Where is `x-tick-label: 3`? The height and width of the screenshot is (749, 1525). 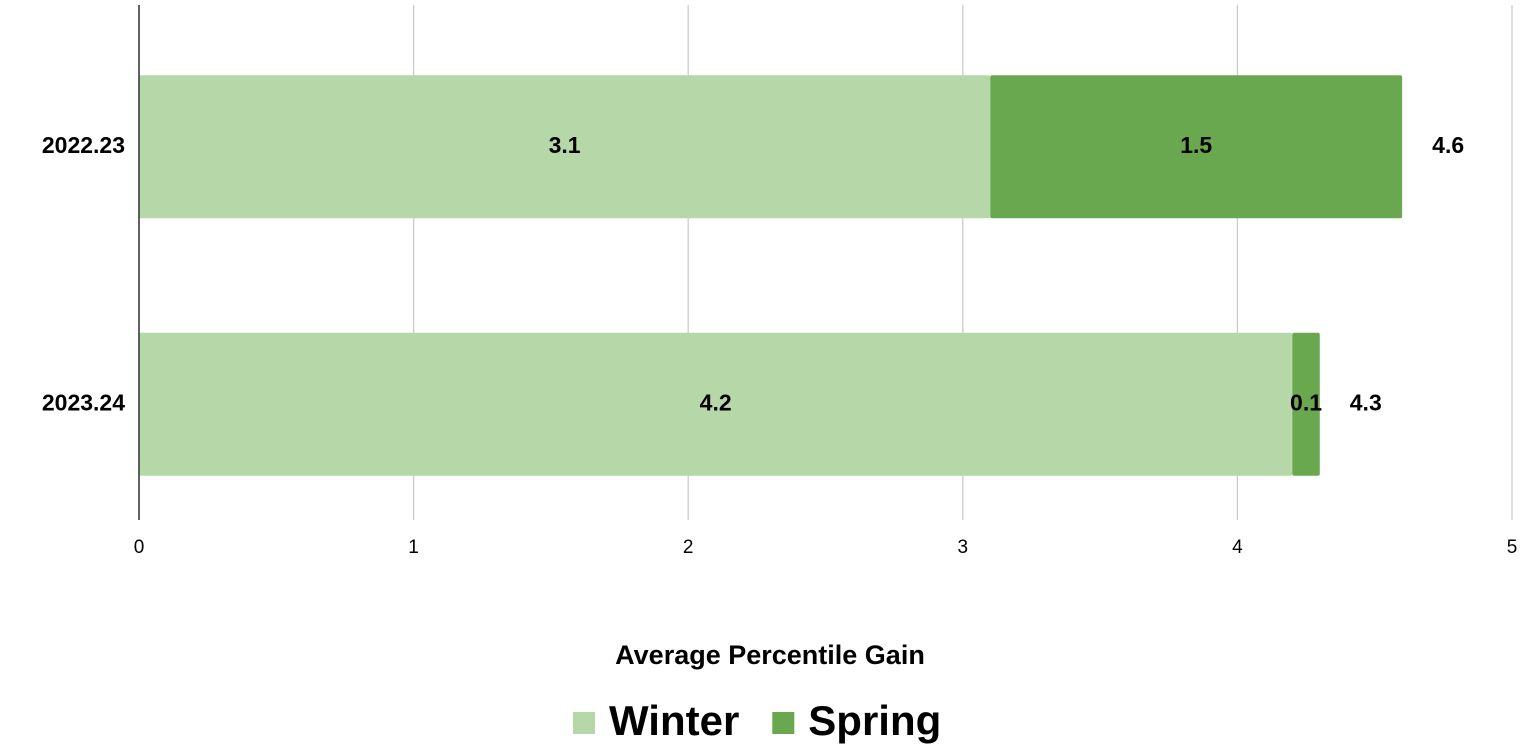 x-tick-label: 3 is located at coordinates (963, 547).